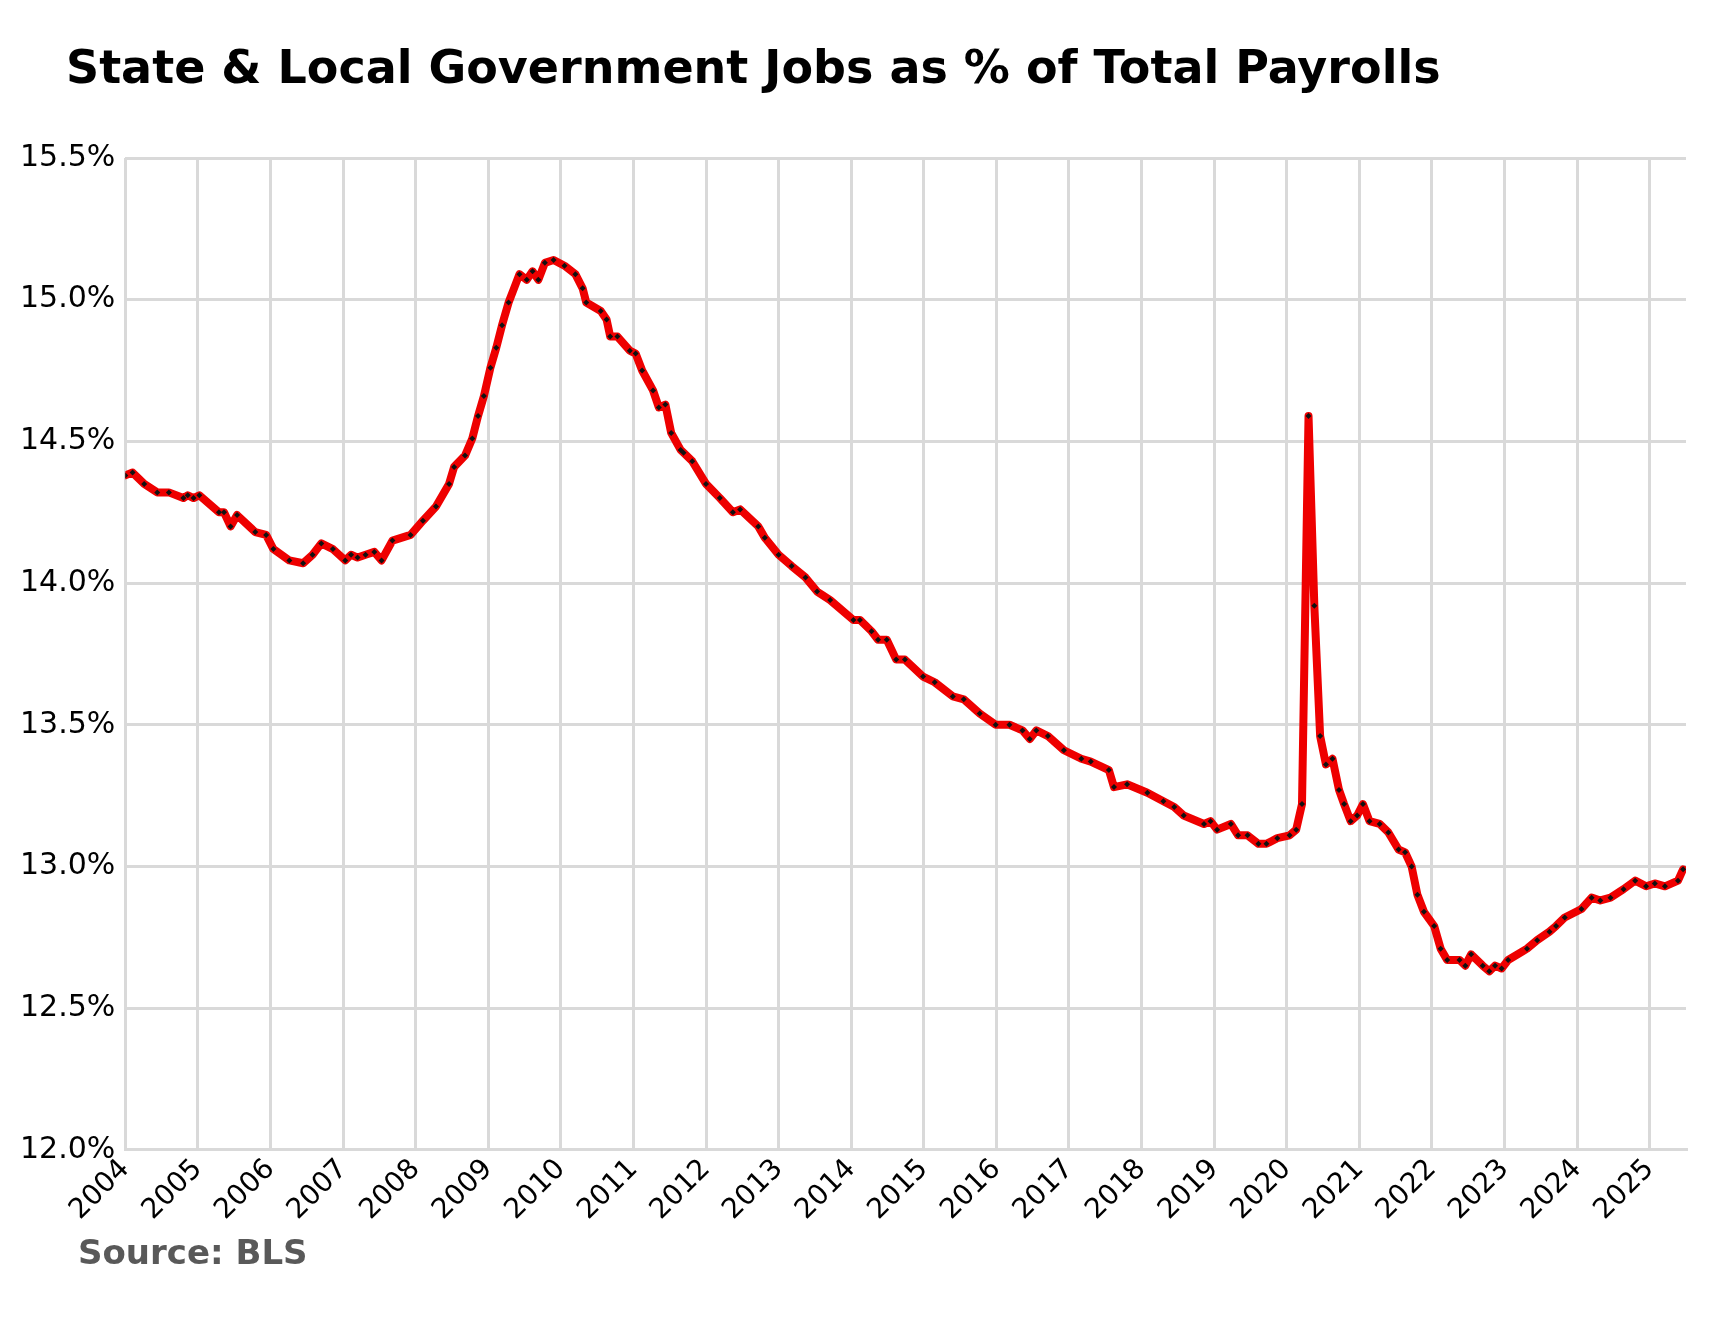 Image resolution: width=1716 pixels, height=1330 pixels. What do you see at coordinates (67, 155) in the screenshot?
I see `y-tick-label: 15.5%` at bounding box center [67, 155].